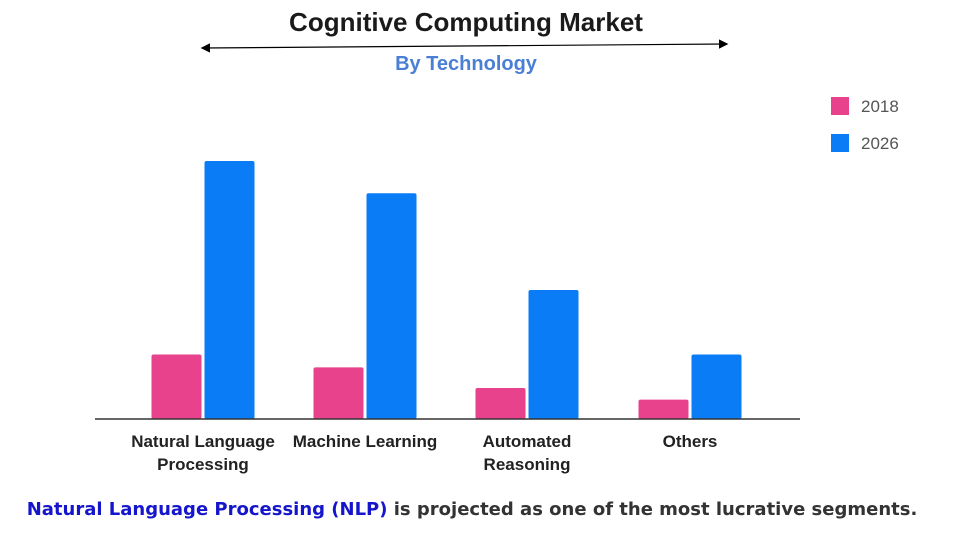 Image resolution: width=960 pixels, height=540 pixels. I want to click on legend-swatch-2026, so click(840, 143).